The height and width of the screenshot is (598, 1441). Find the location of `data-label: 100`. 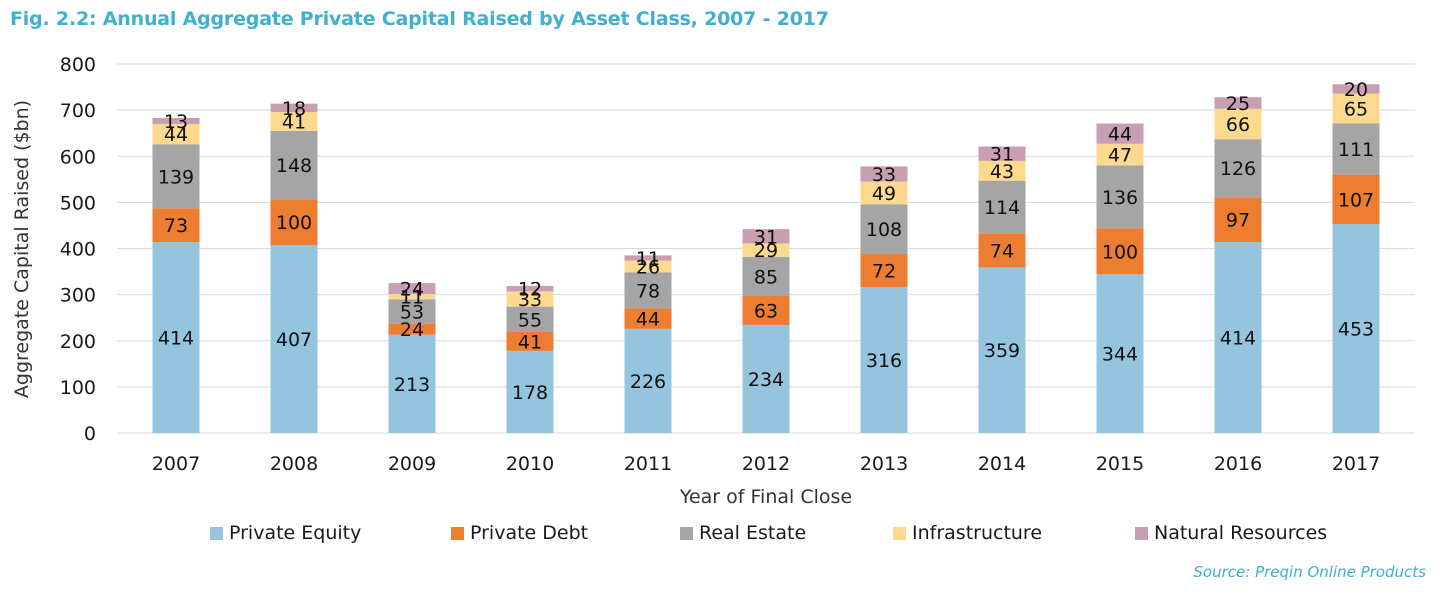

data-label: 100 is located at coordinates (294, 223).